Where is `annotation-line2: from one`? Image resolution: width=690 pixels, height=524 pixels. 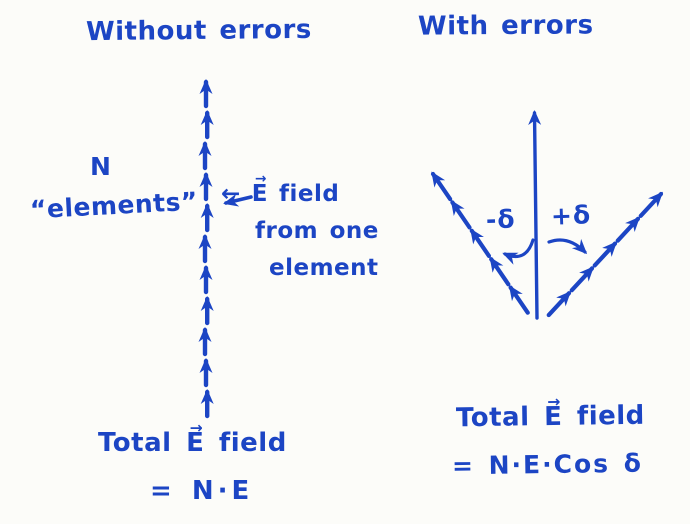
annotation-line2: from one is located at coordinates (317, 230).